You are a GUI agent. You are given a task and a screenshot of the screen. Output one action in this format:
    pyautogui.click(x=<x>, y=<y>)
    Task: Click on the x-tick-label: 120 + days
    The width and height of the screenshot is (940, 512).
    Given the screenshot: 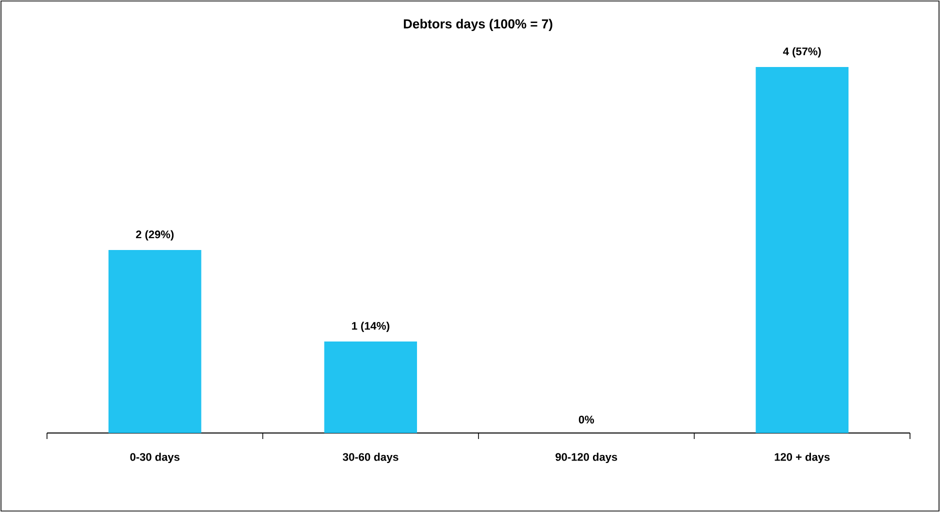 What is the action you would take?
    pyautogui.click(x=802, y=458)
    